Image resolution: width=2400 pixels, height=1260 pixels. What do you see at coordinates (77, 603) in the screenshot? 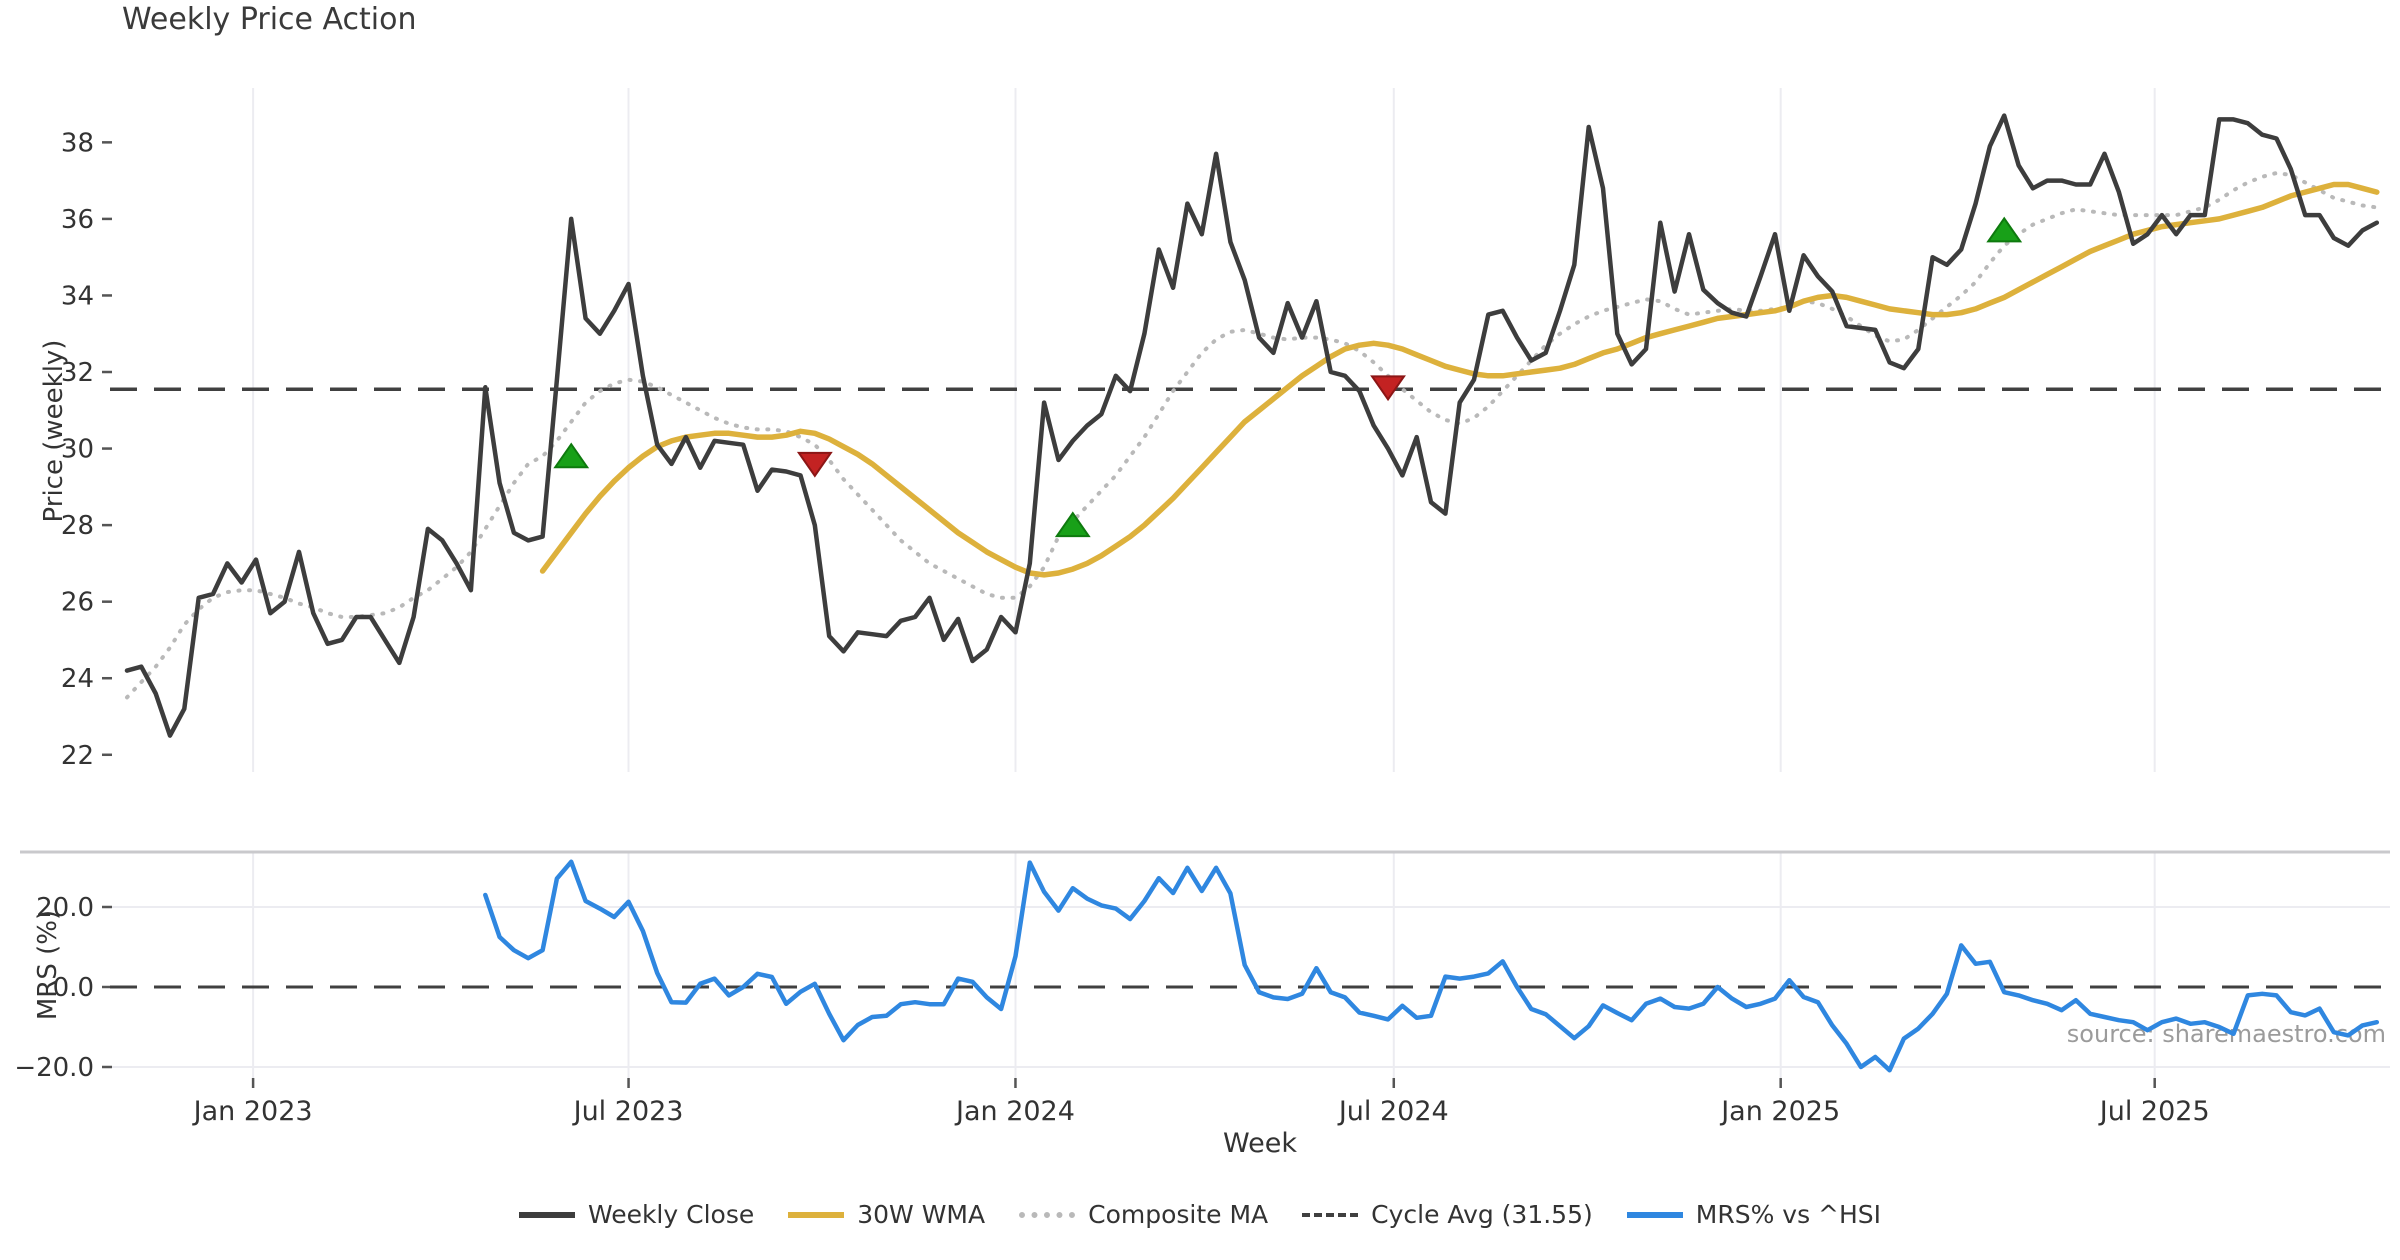
I see `price-tick-label: 26` at bounding box center [77, 603].